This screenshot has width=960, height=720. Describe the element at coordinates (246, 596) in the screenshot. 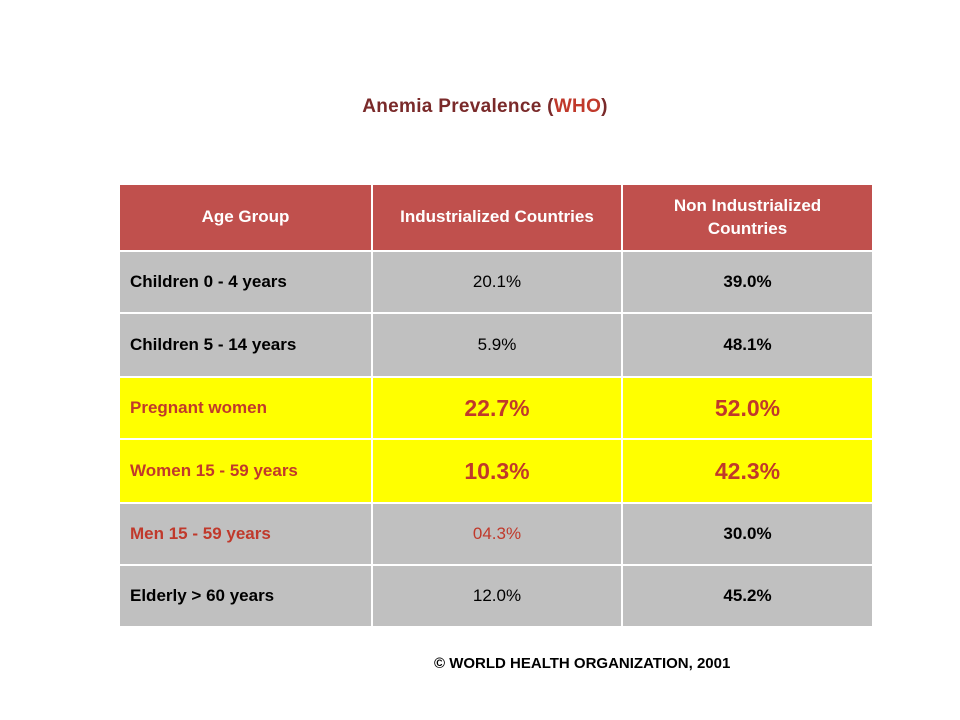

I see `row-age-group: Elderly > 60 years` at that location.